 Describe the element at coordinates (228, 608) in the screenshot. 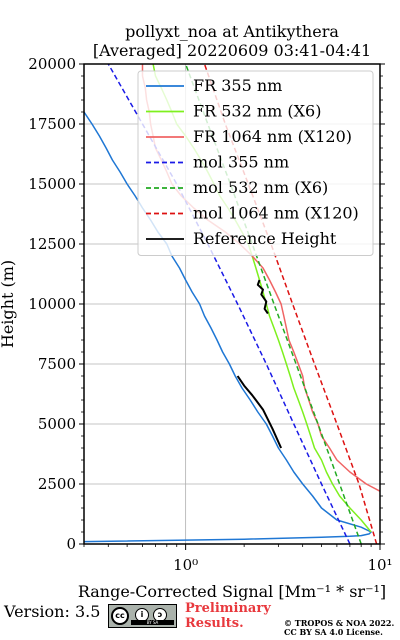

I see `preliminary-line1: Preliminary` at that location.